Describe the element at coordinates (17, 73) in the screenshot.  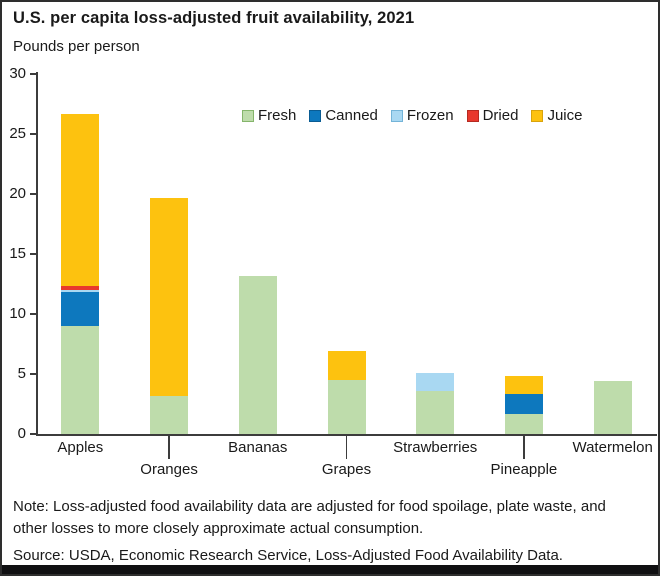
I see `y-tick-label: 30` at that location.